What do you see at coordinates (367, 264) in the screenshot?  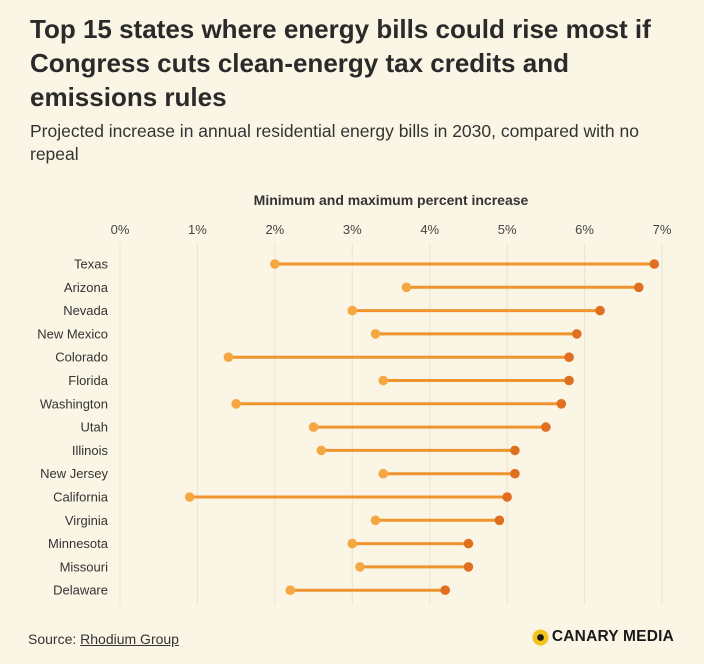 I see `dumbbell-row: Texas` at bounding box center [367, 264].